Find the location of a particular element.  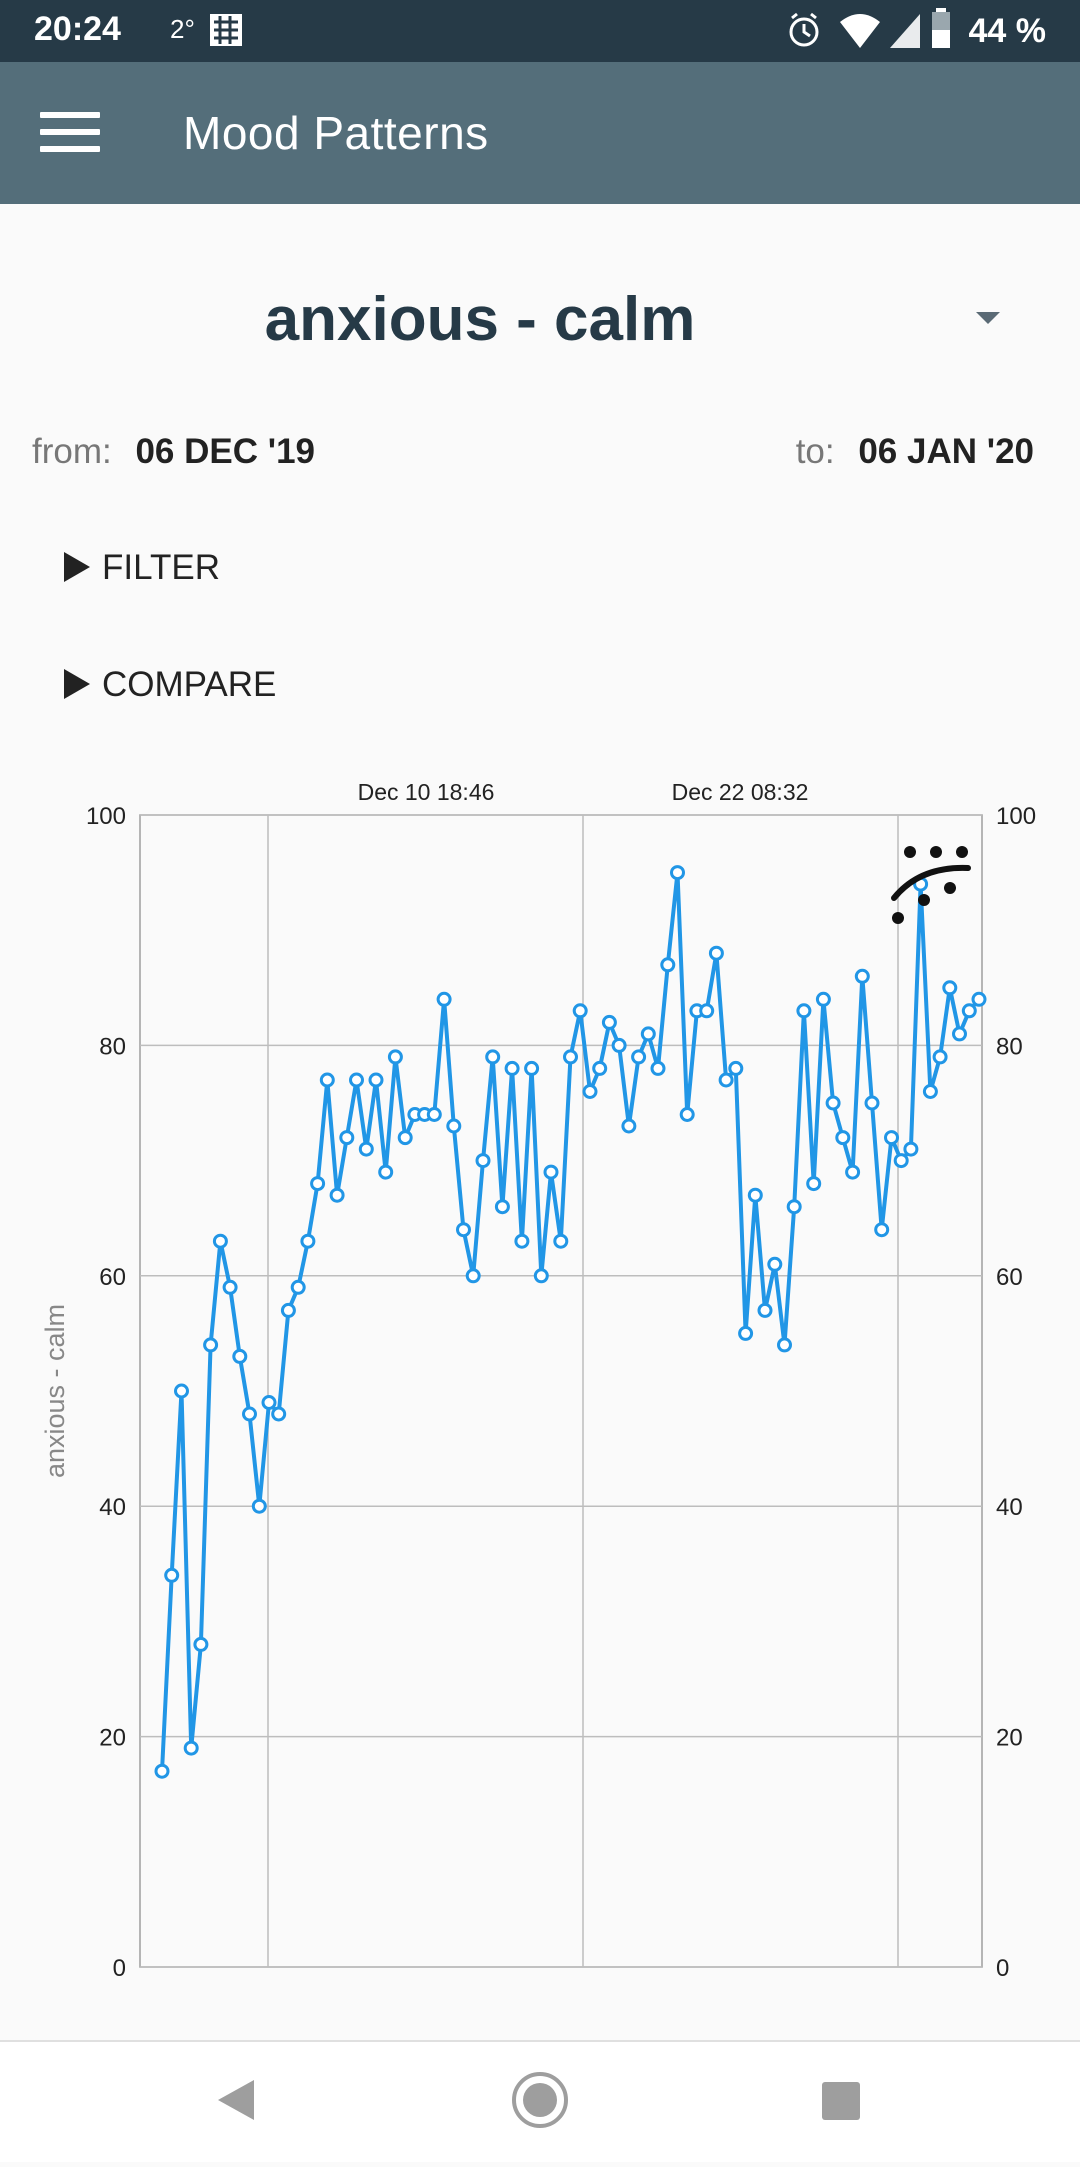

date-to: to: 06 JAN '20 is located at coordinates (915, 452).